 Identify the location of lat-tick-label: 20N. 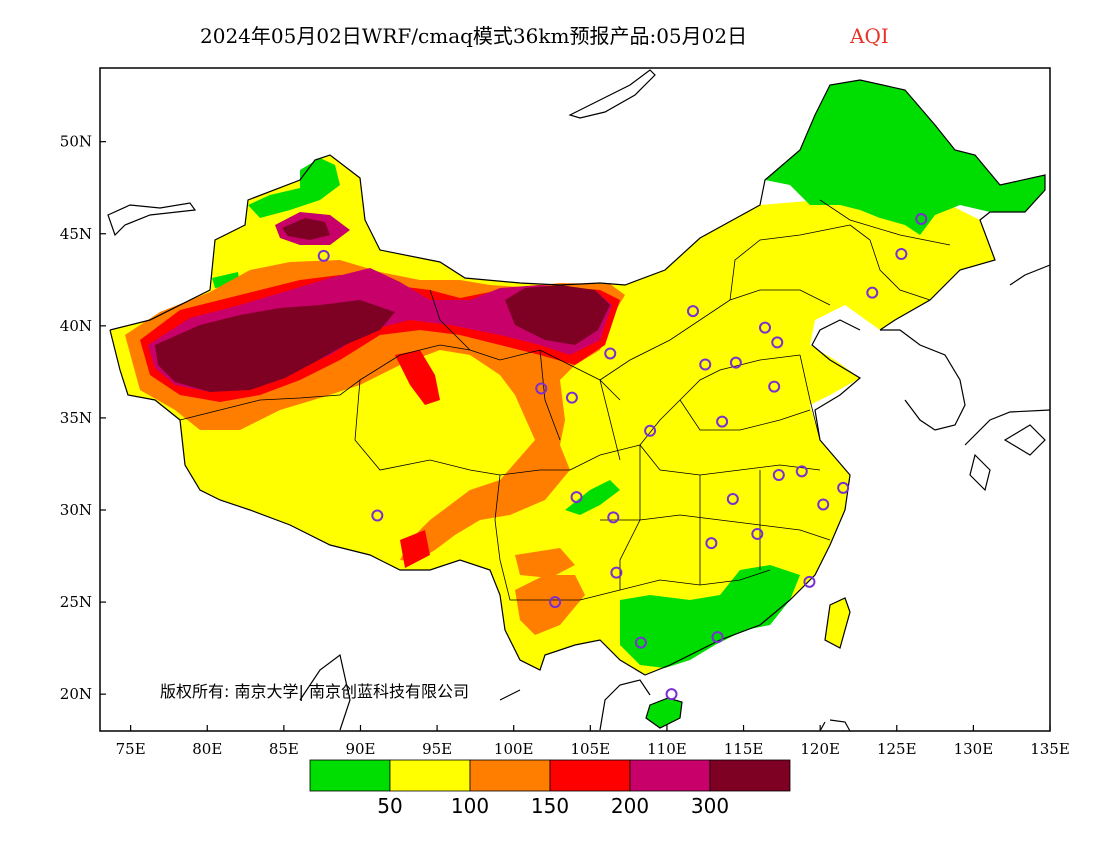
(76, 694).